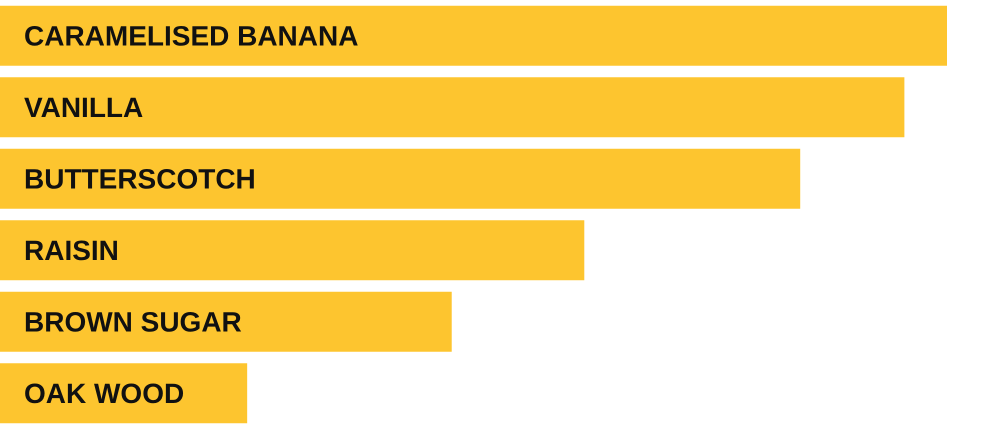 This screenshot has height=429, width=1000. Describe the element at coordinates (191, 36) in the screenshot. I see `y-tick-label: CARAMELISED BANANA` at that location.